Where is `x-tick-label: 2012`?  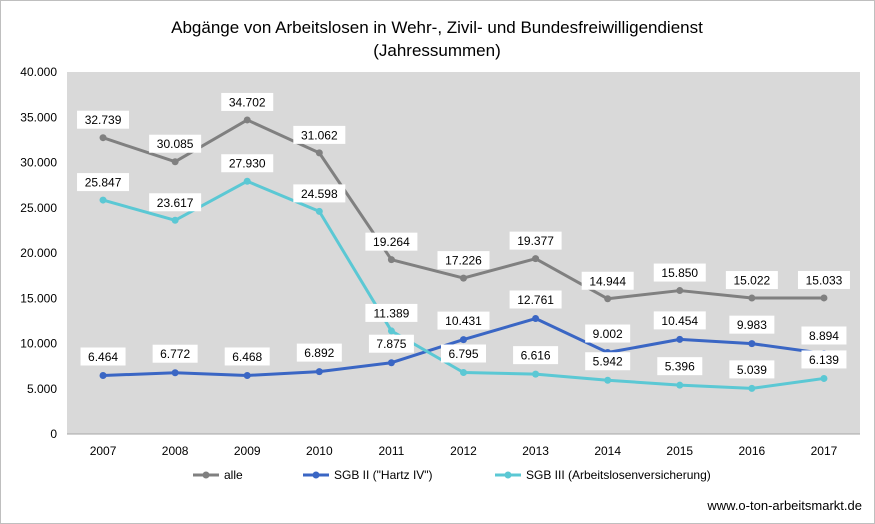 x-tick-label: 2012 is located at coordinates (463, 451).